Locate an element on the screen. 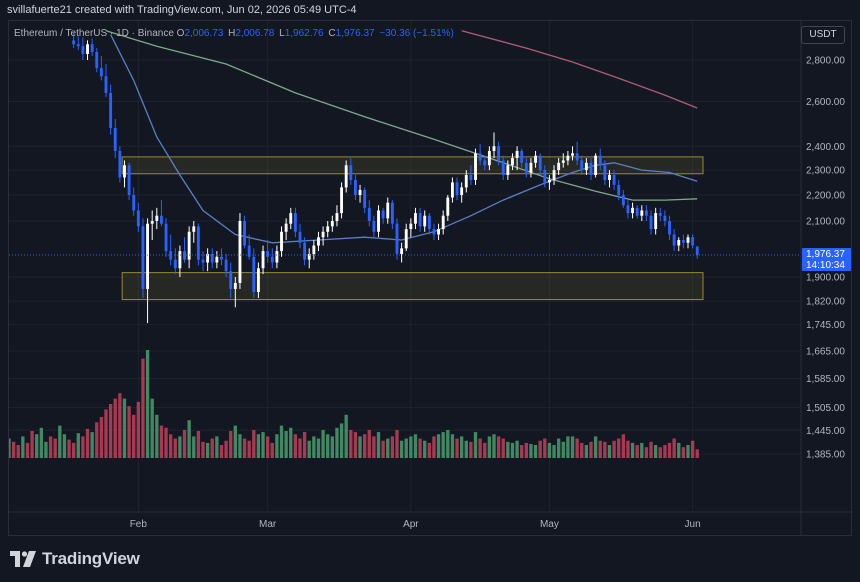  footer-logo: TradingView is located at coordinates (75, 559).